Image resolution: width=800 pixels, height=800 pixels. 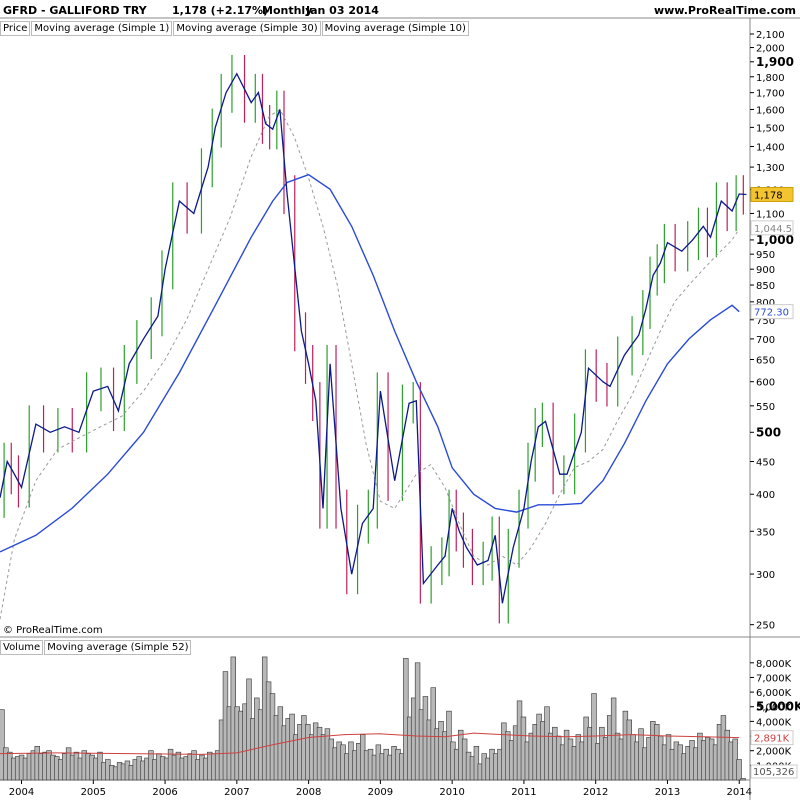 What do you see at coordinates (247, 28) in the screenshot?
I see `legend-ma30: Moving average (Simple 30)` at bounding box center [247, 28].